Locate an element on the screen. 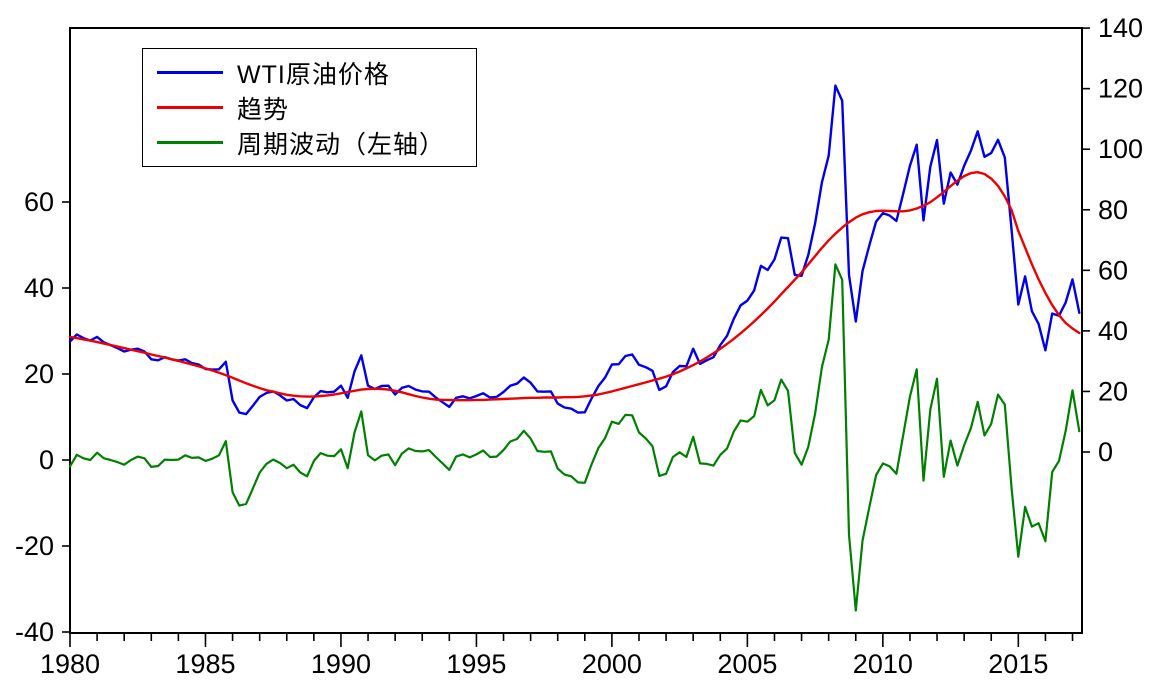 This screenshot has width=1158, height=687. left-axis-tick-label: 0 is located at coordinates (46, 460).